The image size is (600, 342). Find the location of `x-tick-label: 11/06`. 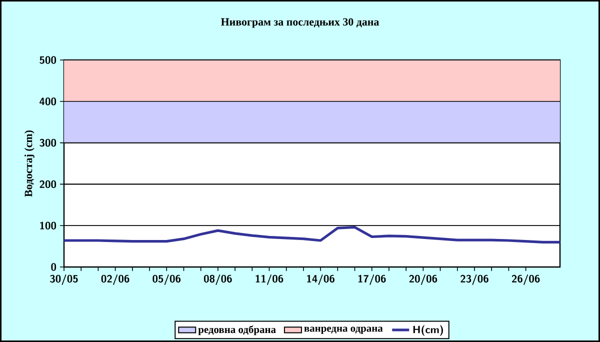

x-tick-label: 11/06 is located at coordinates (270, 279).